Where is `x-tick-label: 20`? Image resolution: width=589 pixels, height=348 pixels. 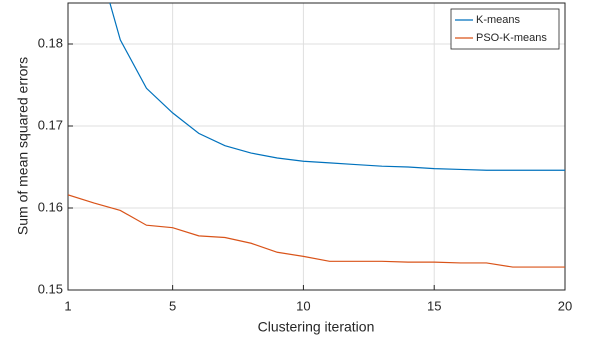
x-tick-label: 20 is located at coordinates (565, 305).